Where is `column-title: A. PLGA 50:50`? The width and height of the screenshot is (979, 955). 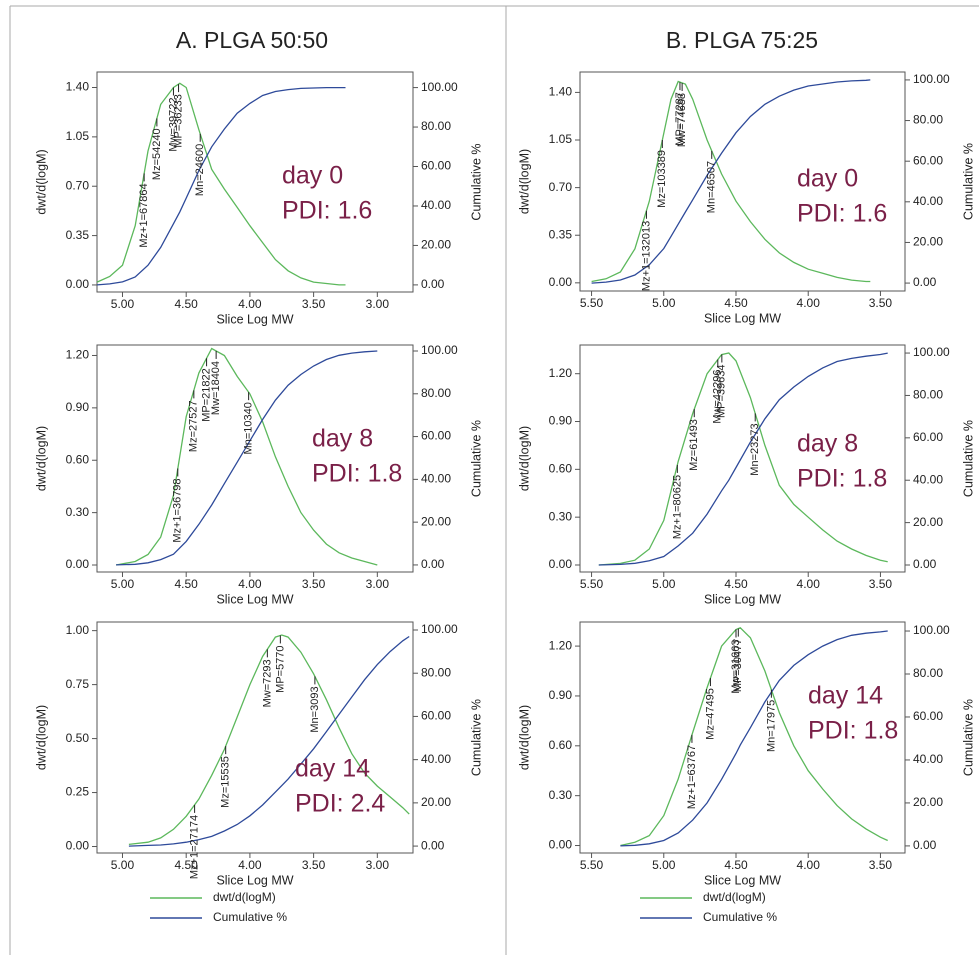 column-title: A. PLGA 50:50 is located at coordinates (252, 40).